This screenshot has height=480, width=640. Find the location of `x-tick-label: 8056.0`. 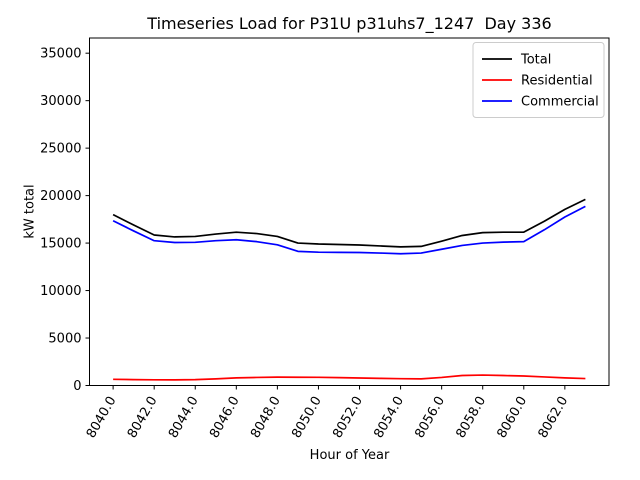

x-tick-label: 8056.0 is located at coordinates (430, 417).